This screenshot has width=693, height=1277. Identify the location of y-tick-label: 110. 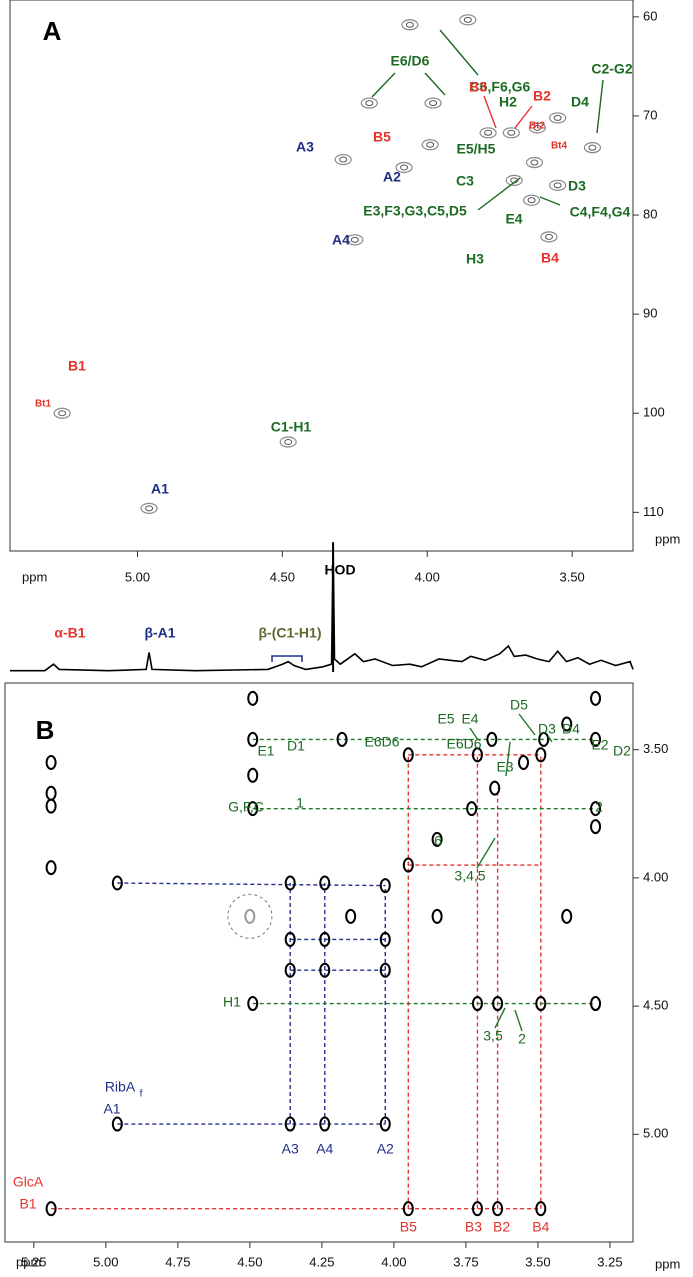
(653, 511).